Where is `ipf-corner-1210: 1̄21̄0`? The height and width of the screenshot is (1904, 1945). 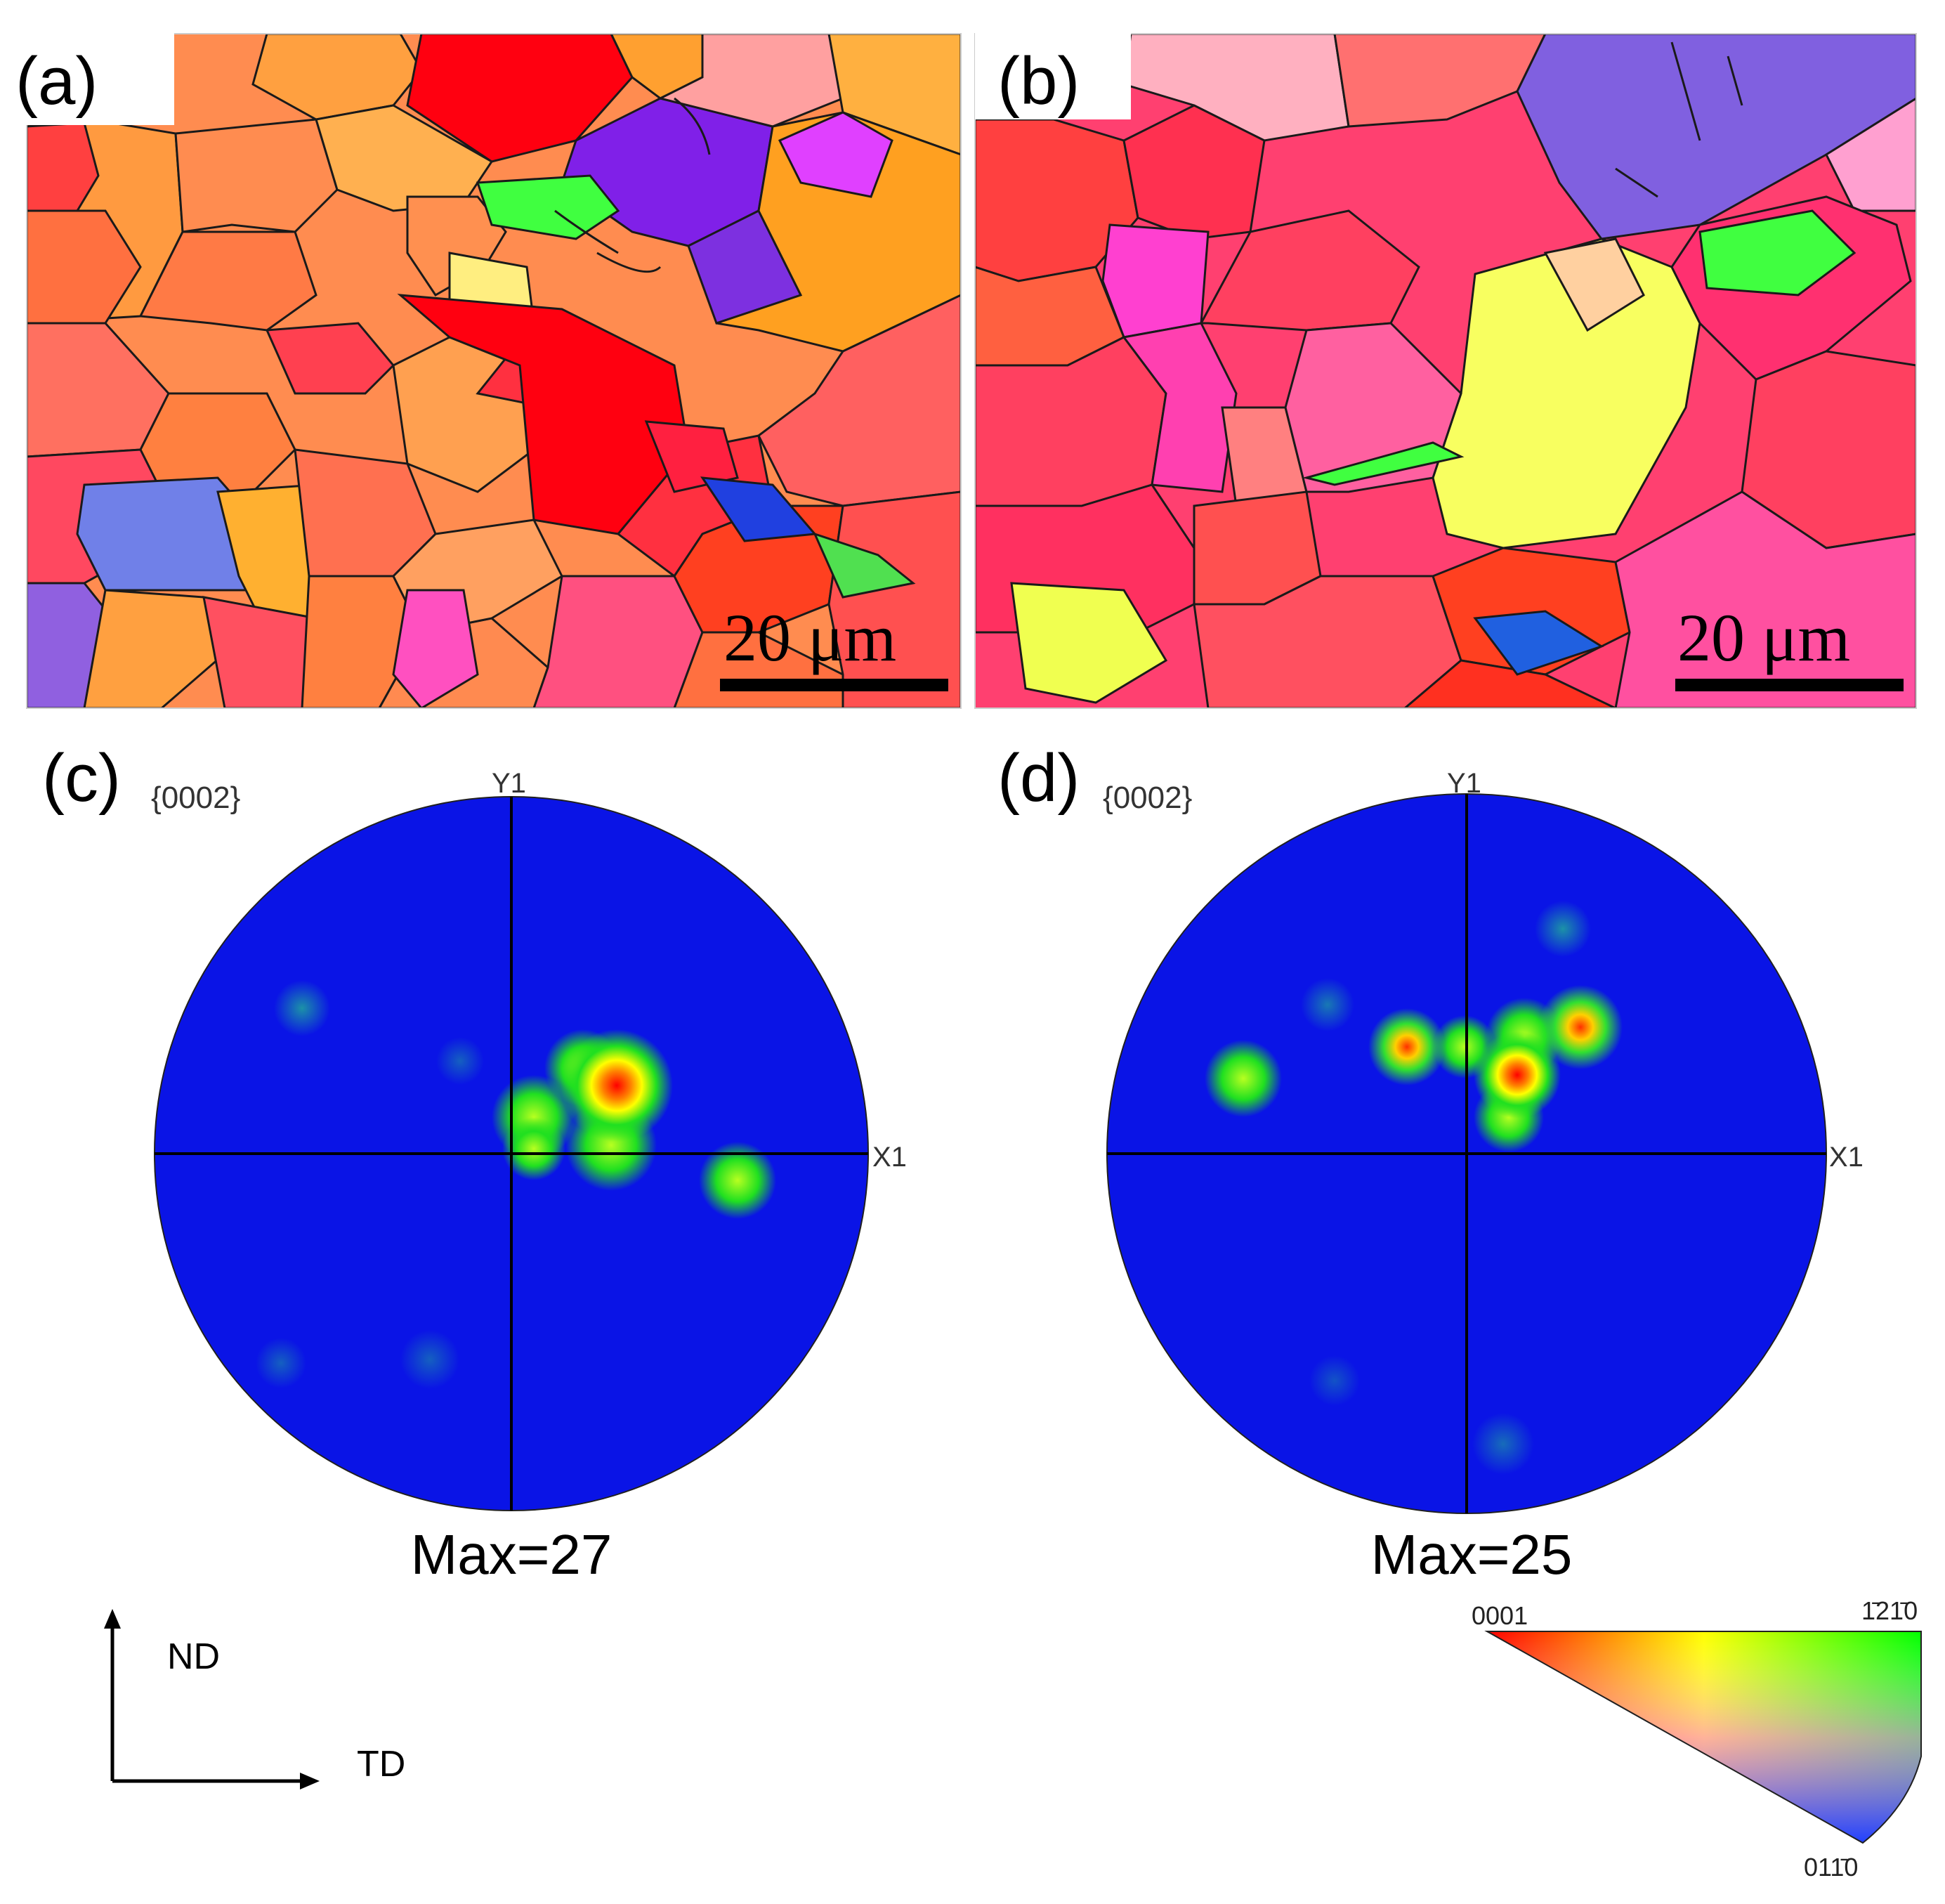
ipf-corner-1210: 1̄21̄0 is located at coordinates (1889, 1610).